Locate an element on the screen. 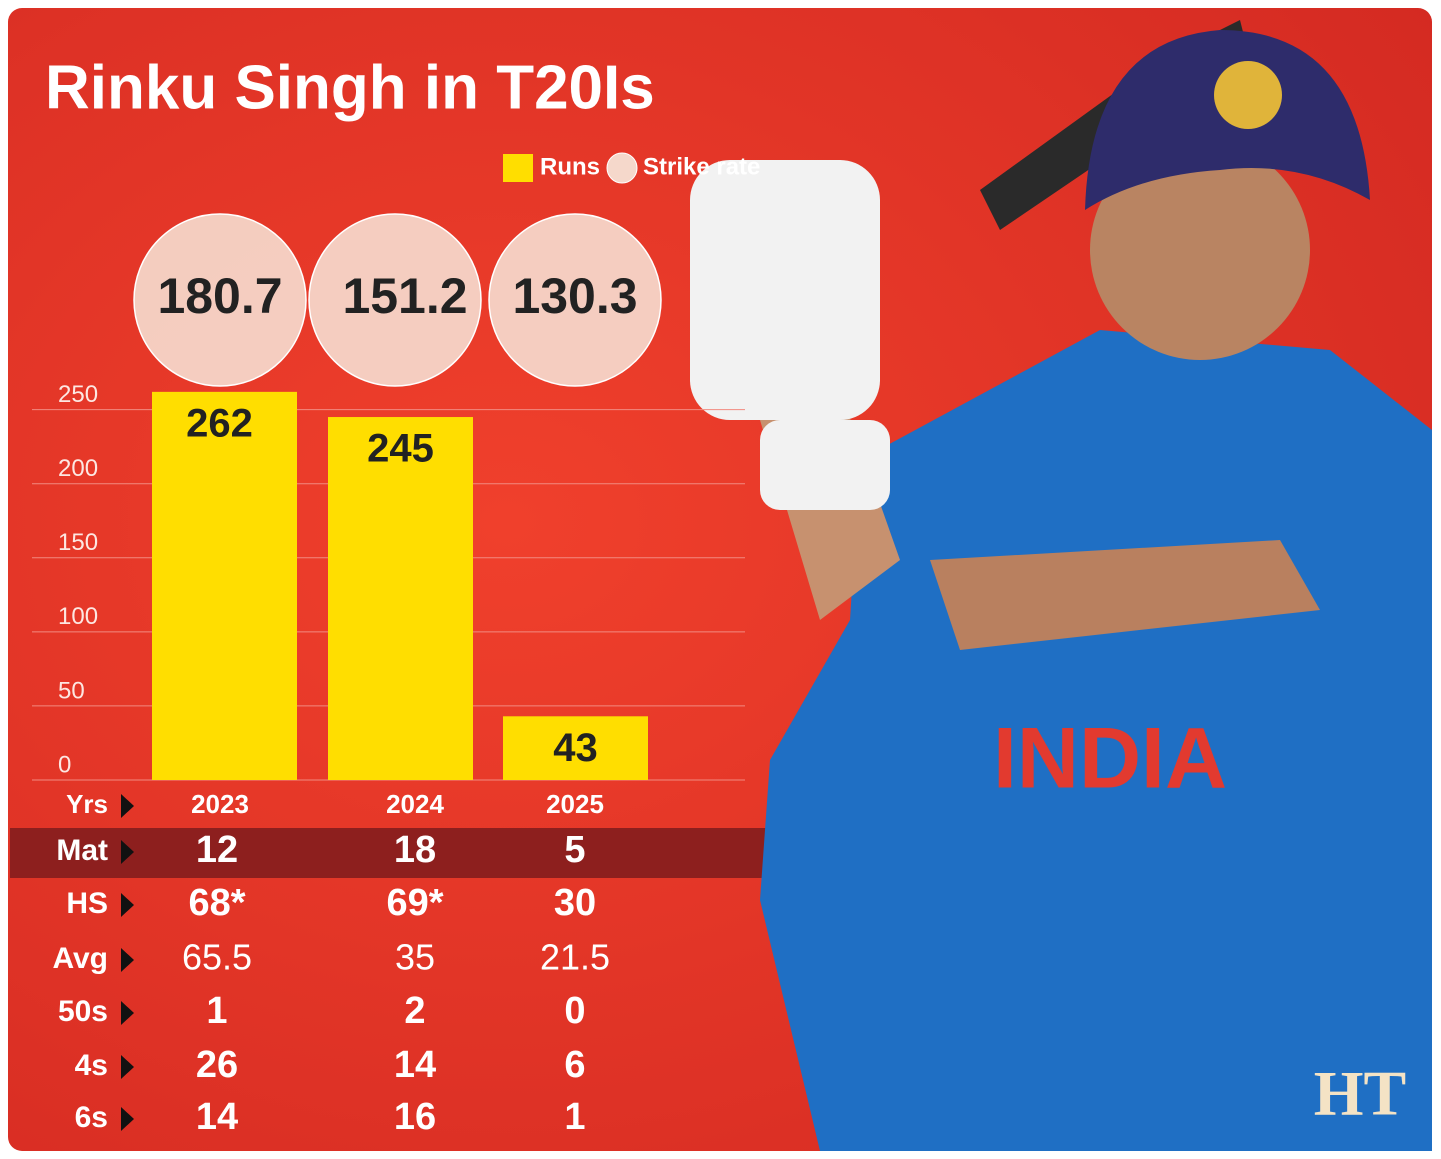  row-label: HS is located at coordinates (87, 903).